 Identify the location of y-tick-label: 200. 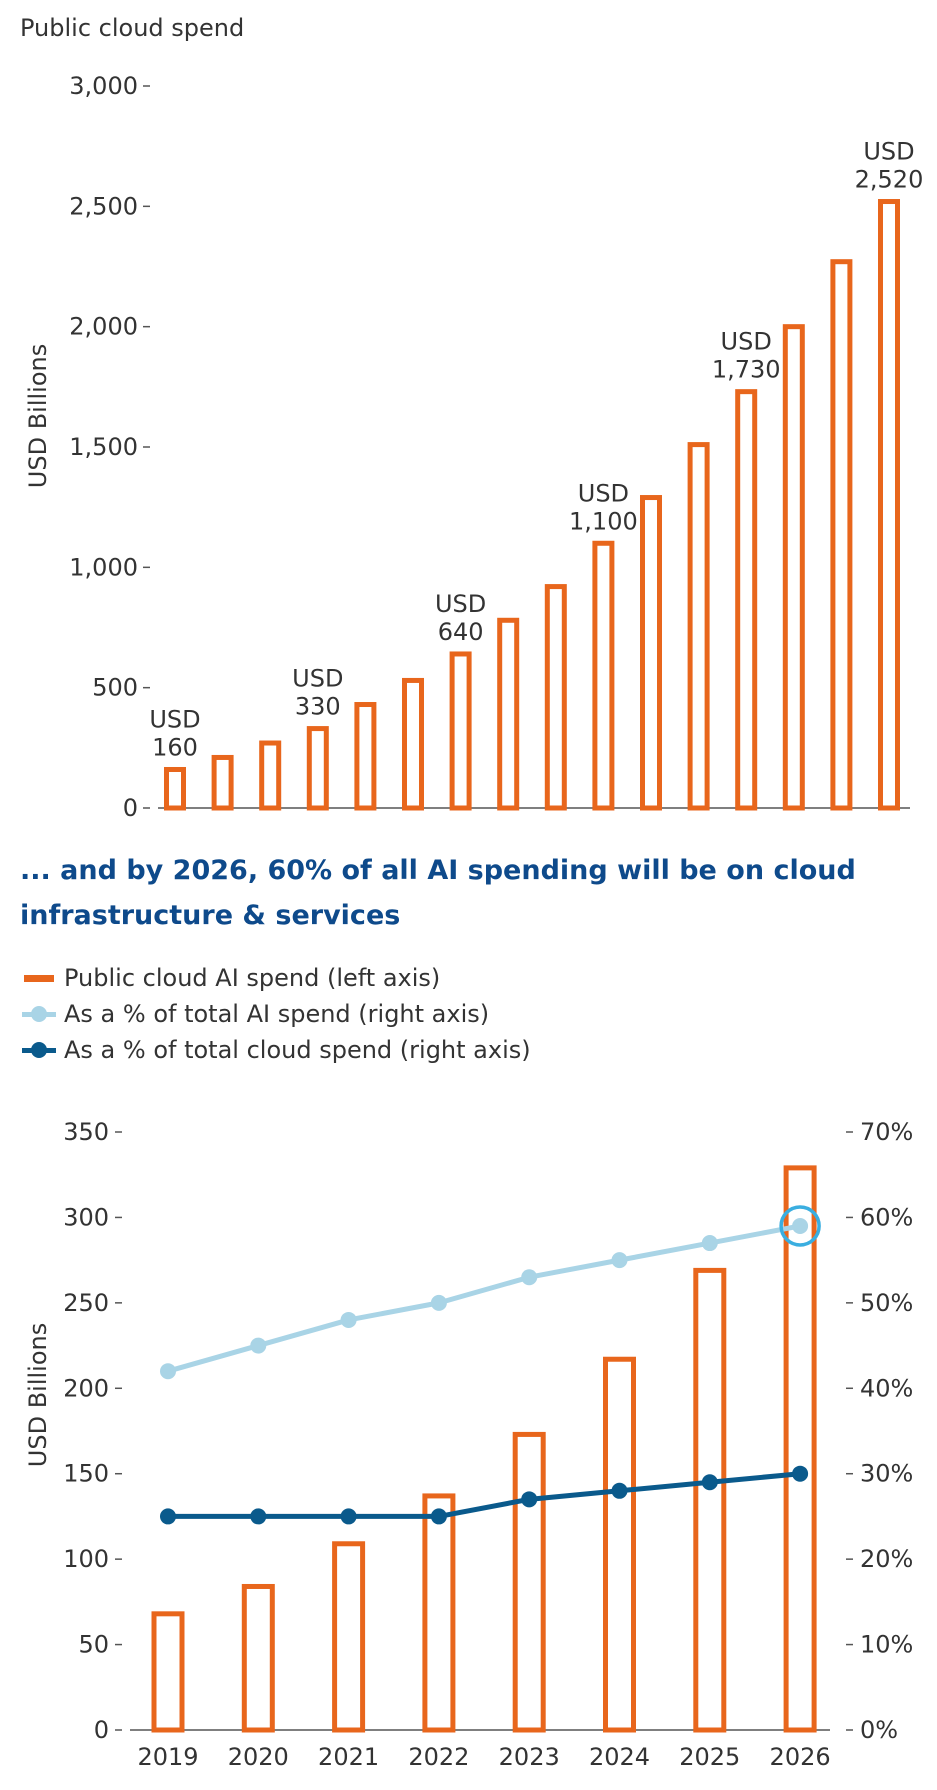
(86, 1388).